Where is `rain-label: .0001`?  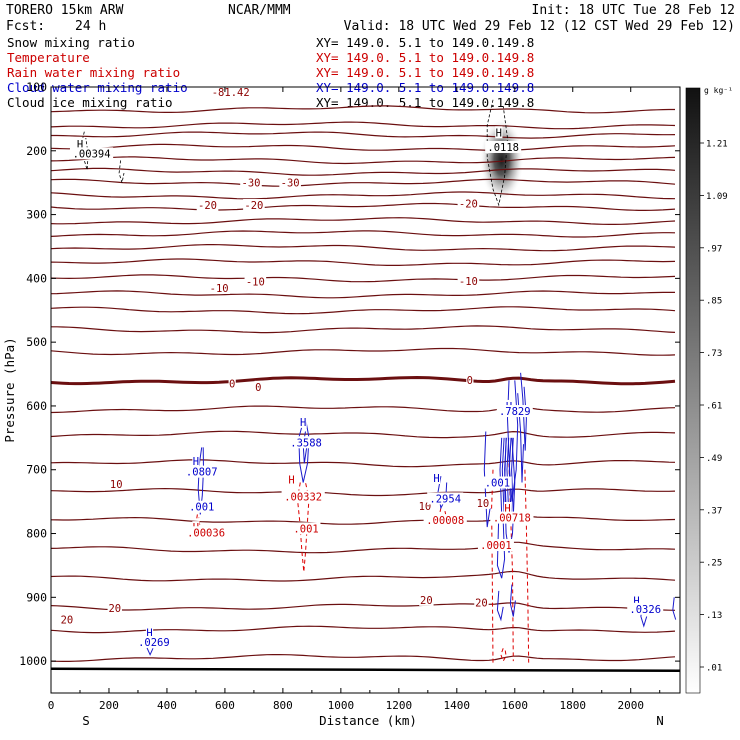 rain-label: .0001 is located at coordinates (496, 546).